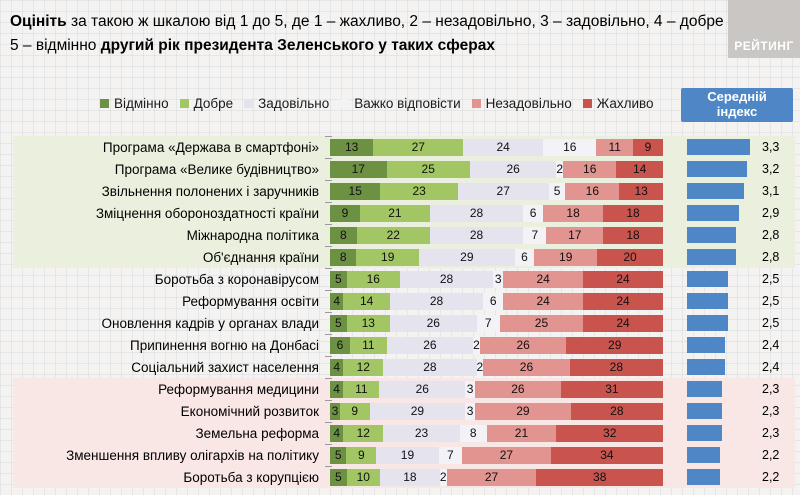  Describe the element at coordinates (618, 103) in the screenshot. I see `legend-item: Жахливо` at that location.